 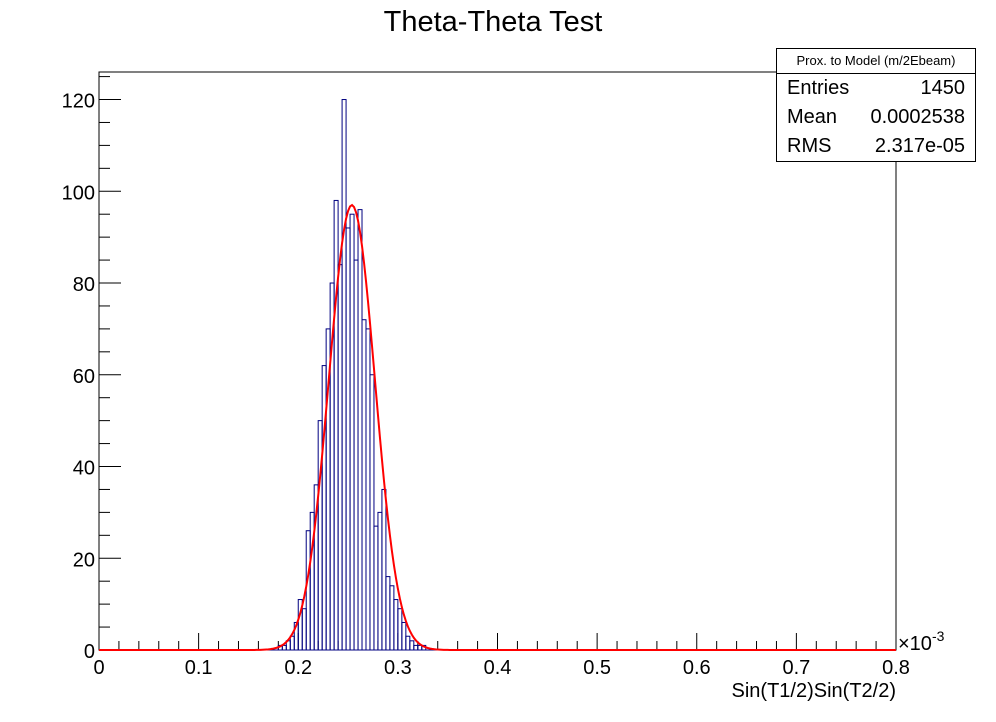 I want to click on stats-row-entries: Entries 1450, so click(x=876, y=88).